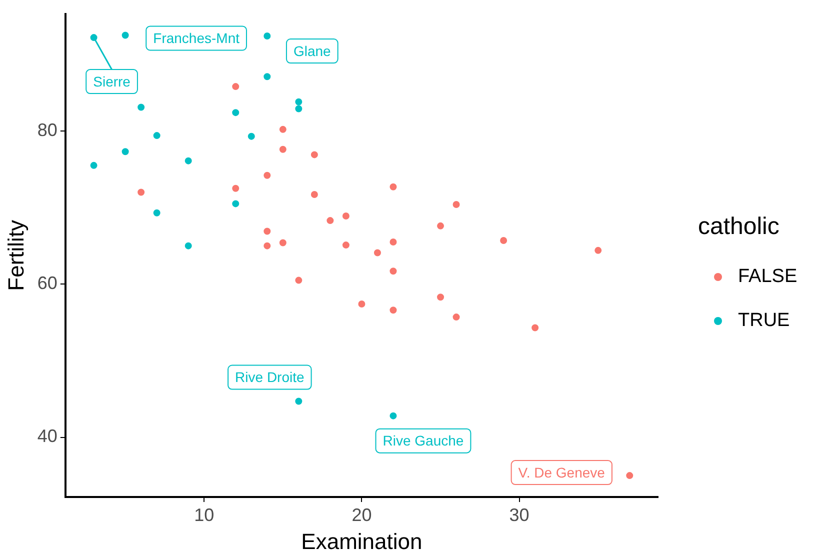 This screenshot has height=556, width=835. Describe the element at coordinates (362, 514) in the screenshot. I see `x-tick-label: 20` at that location.